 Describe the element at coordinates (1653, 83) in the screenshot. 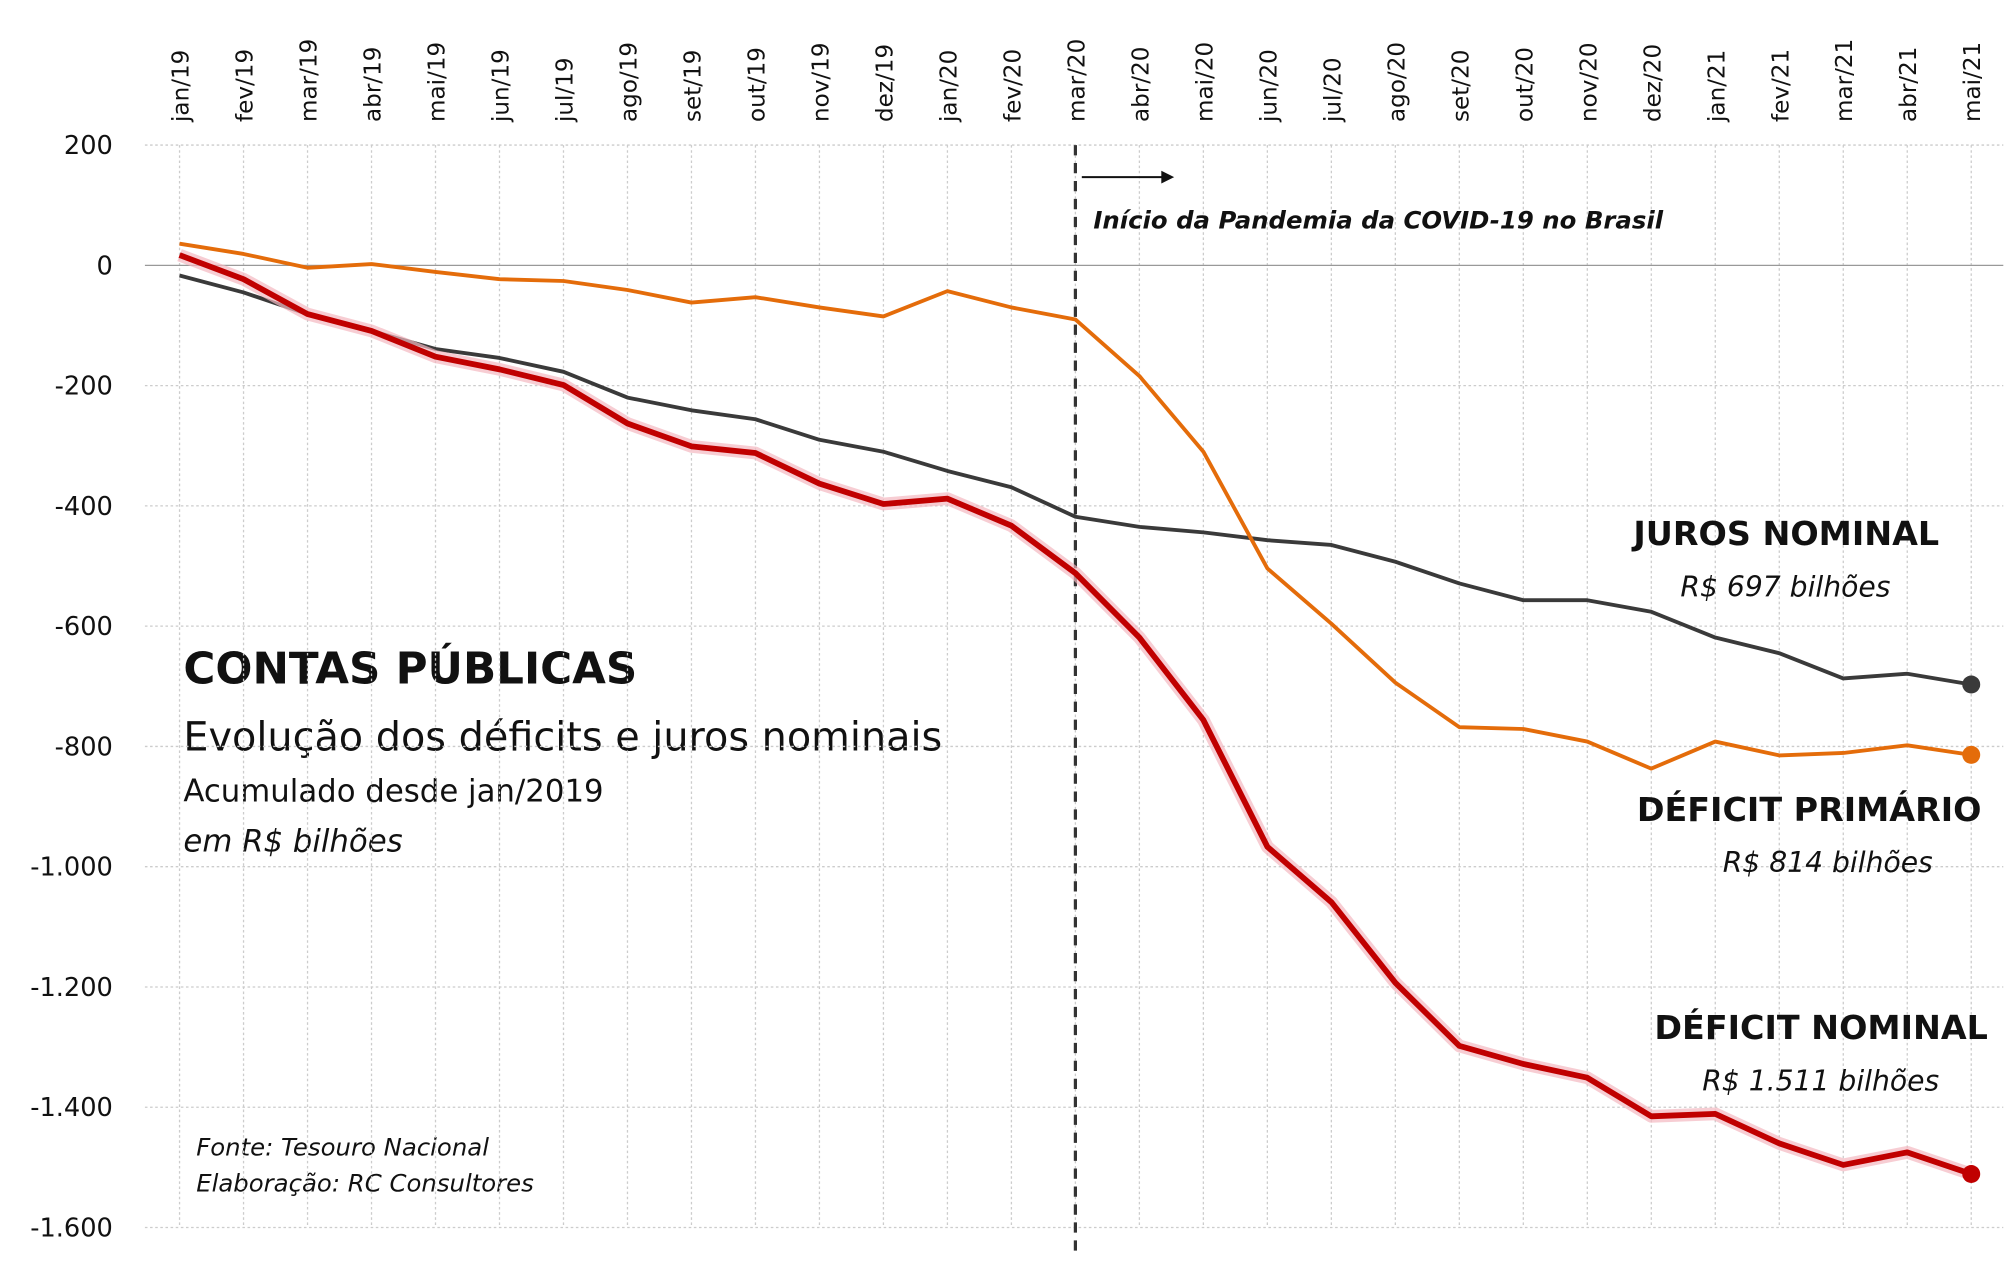

I see `x-tick-label: dez/20` at that location.